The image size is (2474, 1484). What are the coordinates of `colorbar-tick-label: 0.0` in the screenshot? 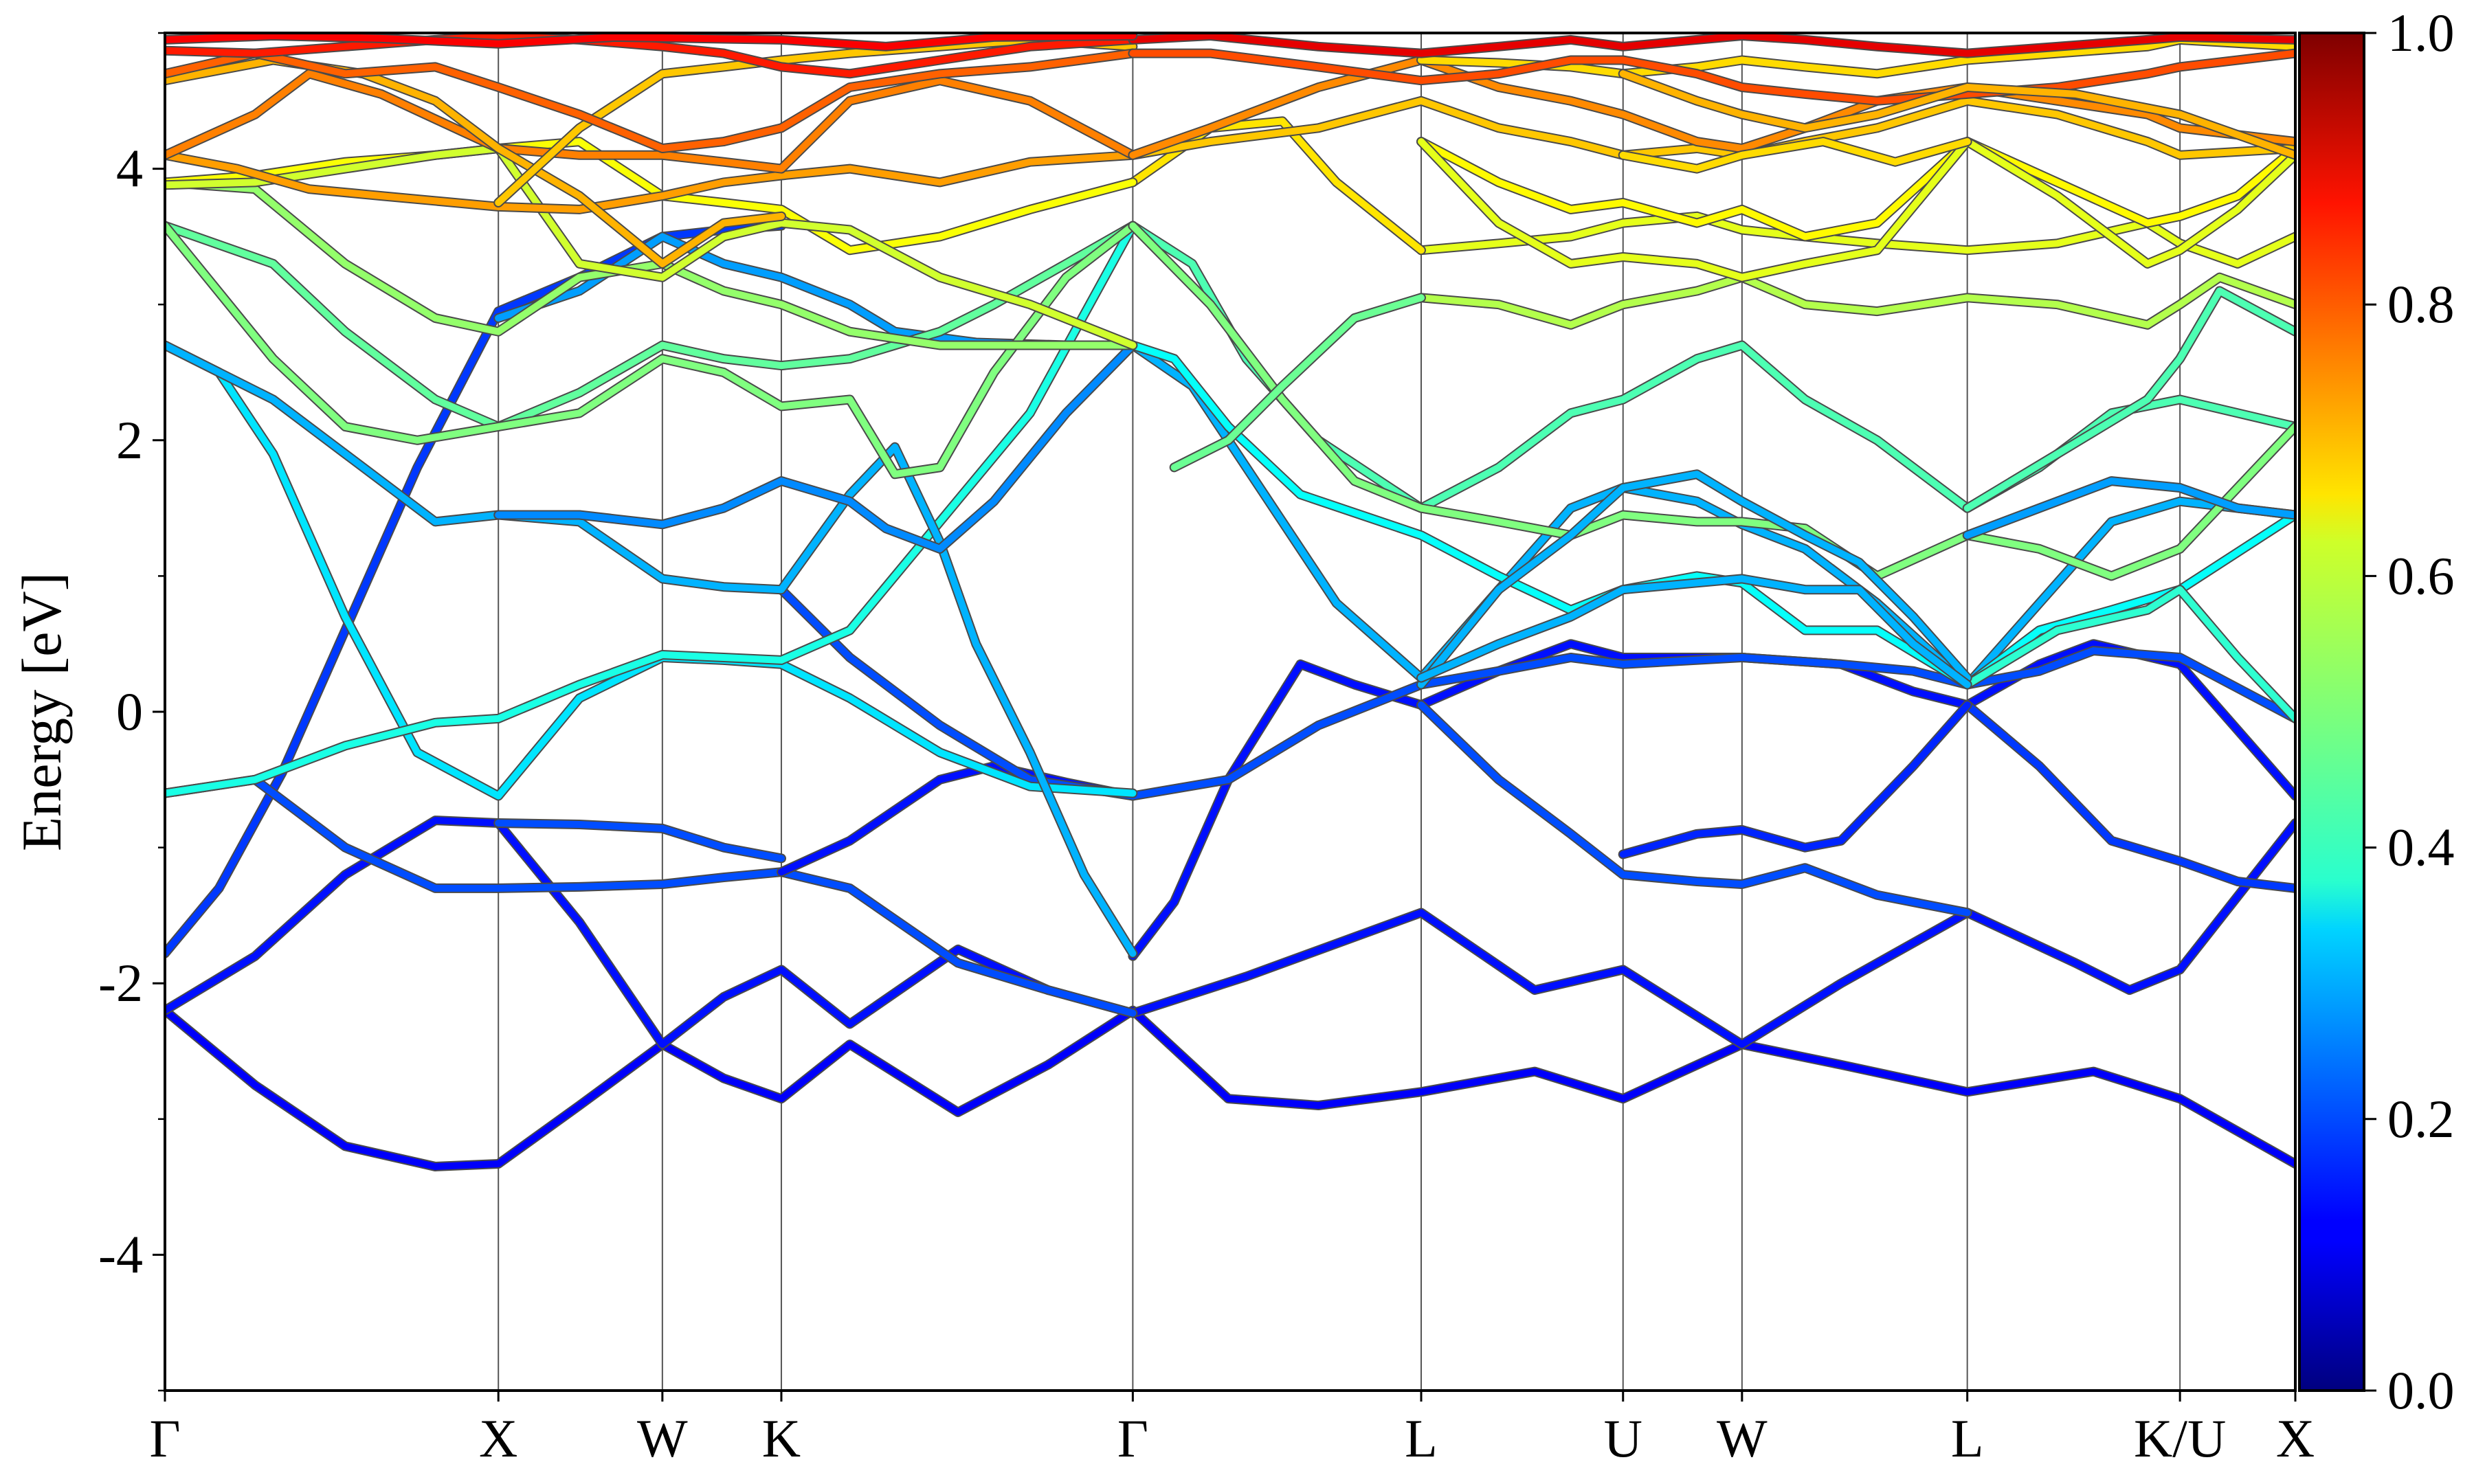 It's located at (2421, 1390).